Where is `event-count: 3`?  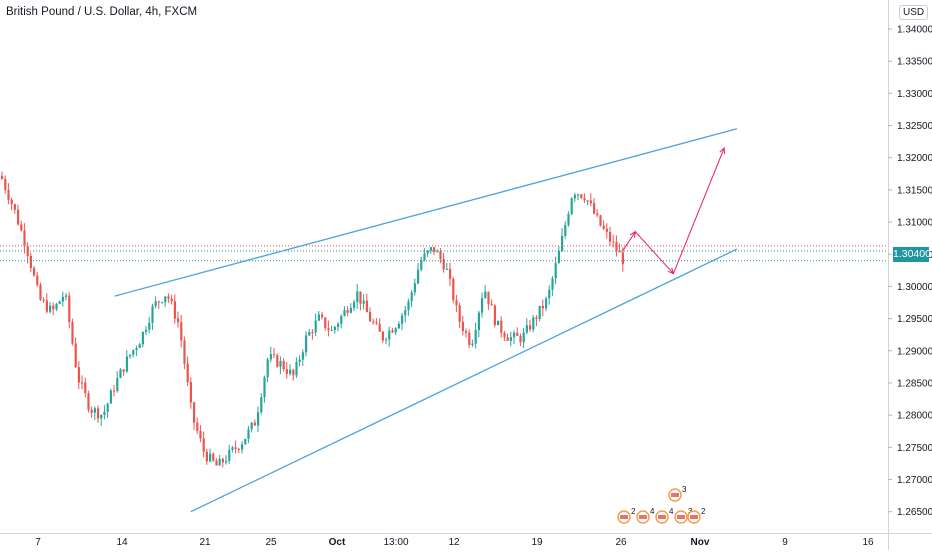
event-count: 3 is located at coordinates (684, 489).